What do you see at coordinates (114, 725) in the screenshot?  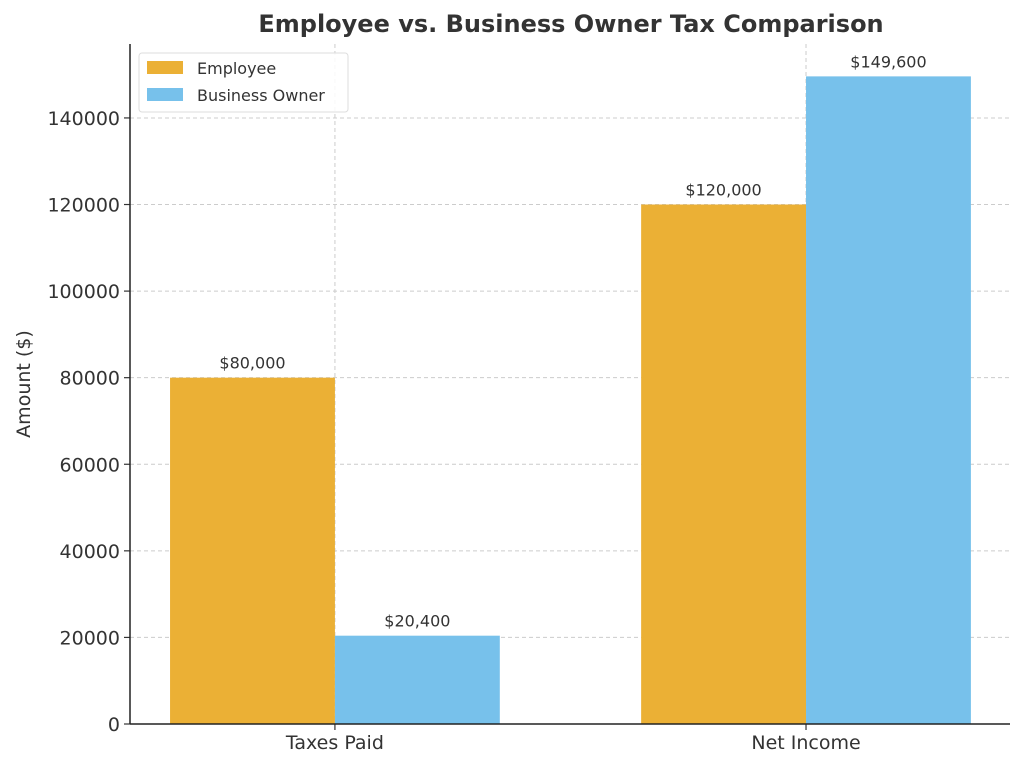 I see `y-tick-label: 0` at bounding box center [114, 725].